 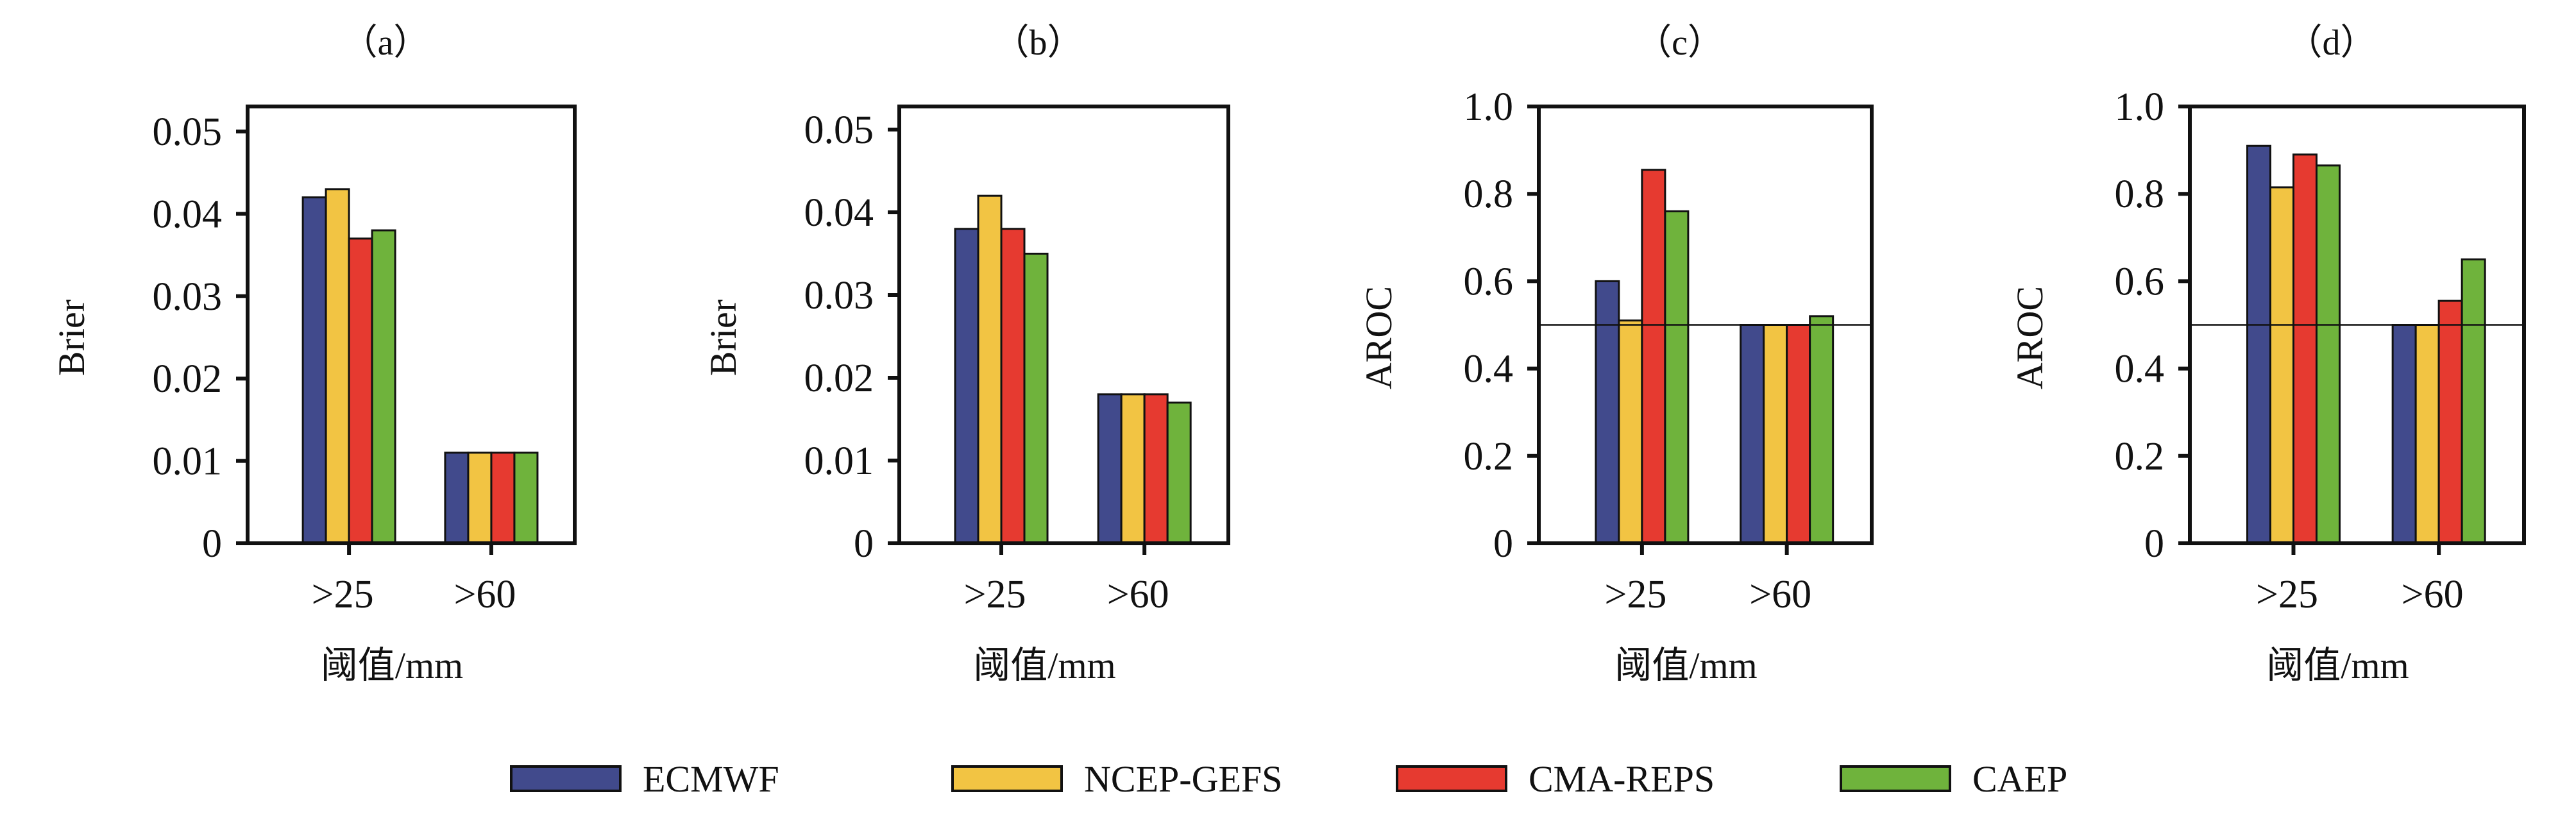 What do you see at coordinates (386, 43) in the screenshot?
I see `panel-title: （a）` at bounding box center [386, 43].